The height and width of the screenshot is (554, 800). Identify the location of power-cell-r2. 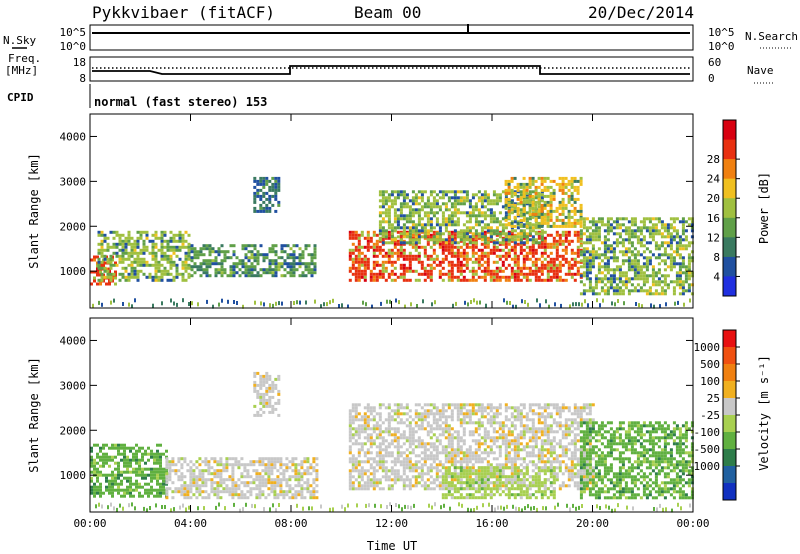
(276, 178).